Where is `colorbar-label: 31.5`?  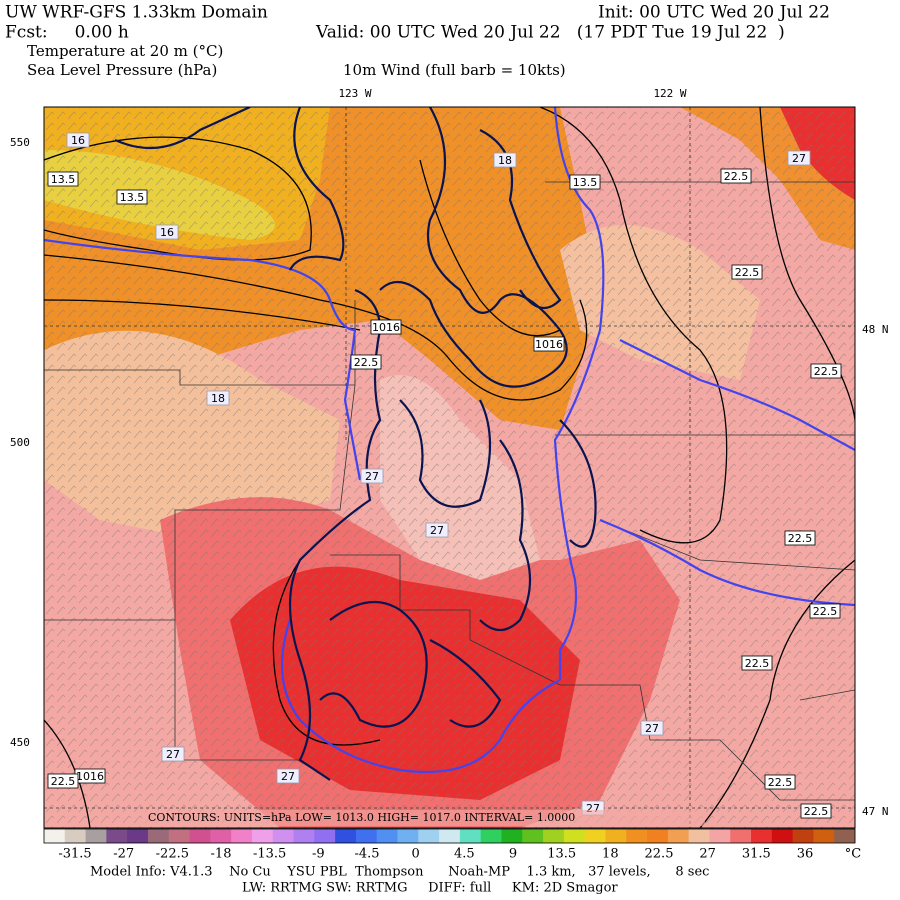 colorbar-label: 31.5 is located at coordinates (756, 854).